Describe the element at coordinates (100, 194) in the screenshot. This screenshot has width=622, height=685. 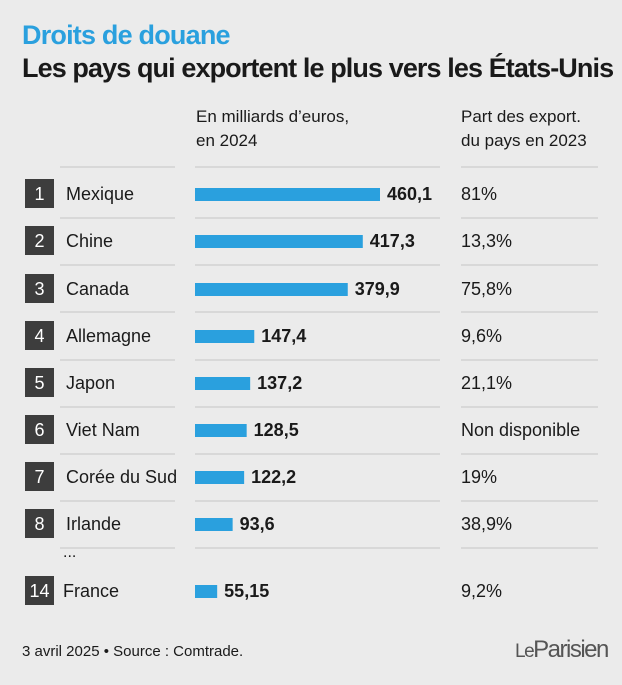
I see `country-label: Mexique` at that location.